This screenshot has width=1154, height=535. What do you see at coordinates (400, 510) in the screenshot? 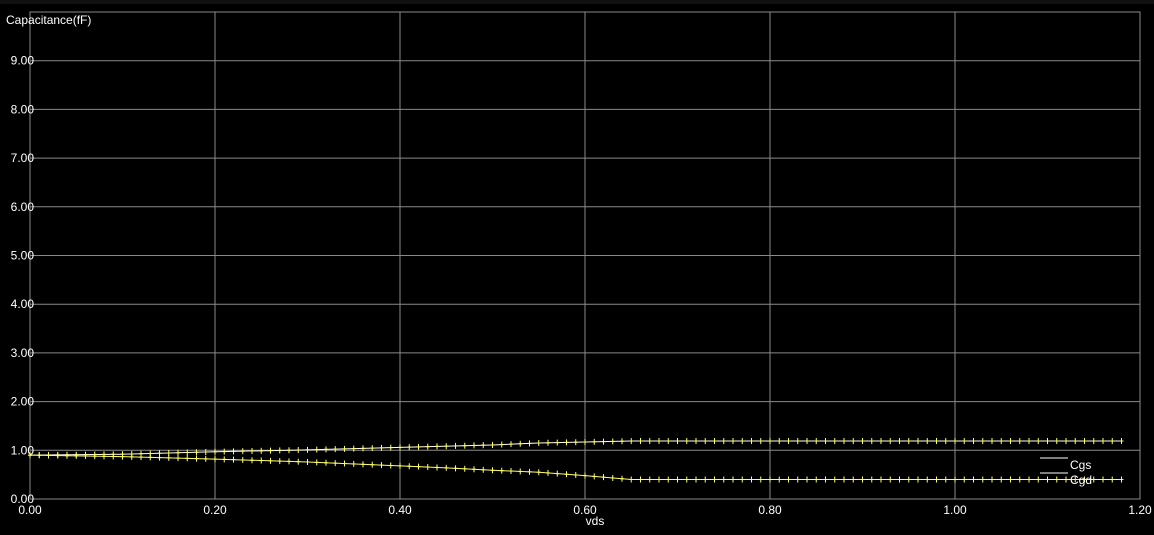
I see `x-tick-label: 0.40` at bounding box center [400, 510].